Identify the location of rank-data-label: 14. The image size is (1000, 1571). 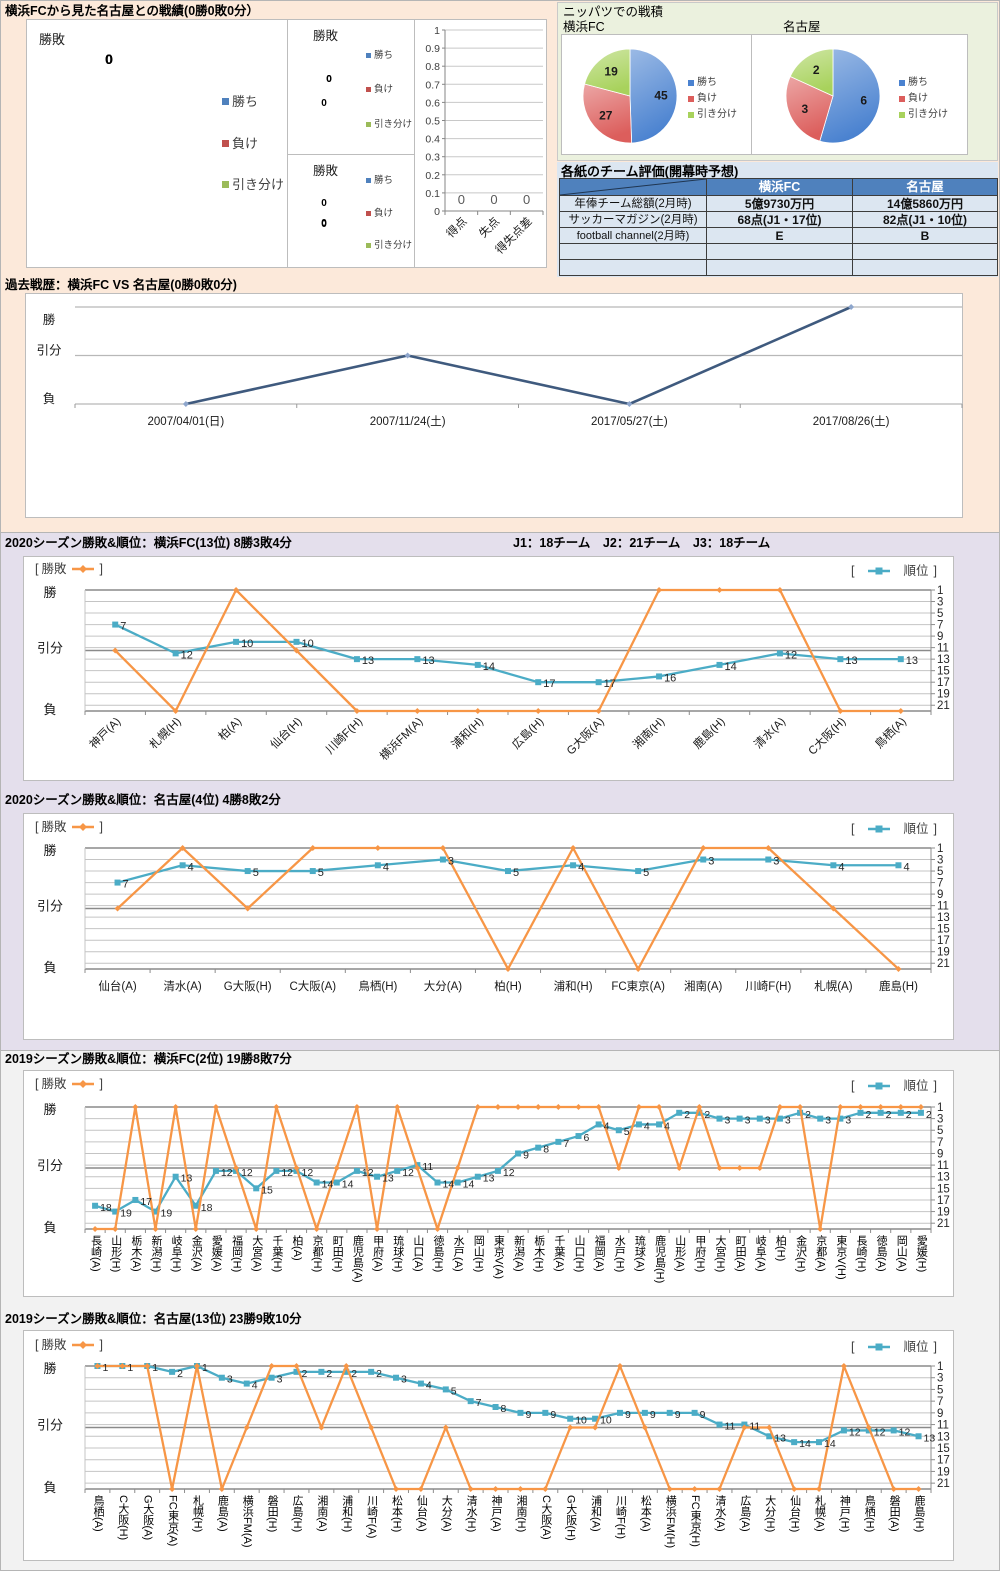
(348, 1185).